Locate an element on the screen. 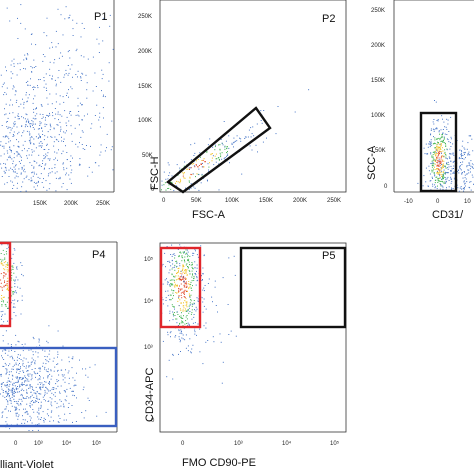 The height and width of the screenshot is (474, 474). p2-xtick-250k: 250K is located at coordinates (334, 201).